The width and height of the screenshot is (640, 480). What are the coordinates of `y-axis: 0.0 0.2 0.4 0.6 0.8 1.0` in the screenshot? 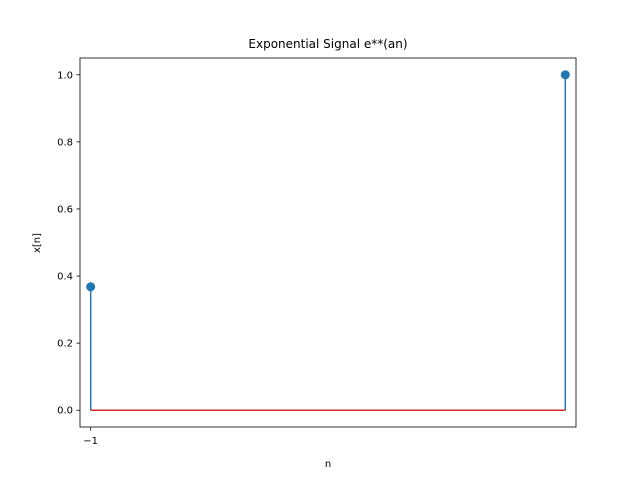 It's located at (68, 243).